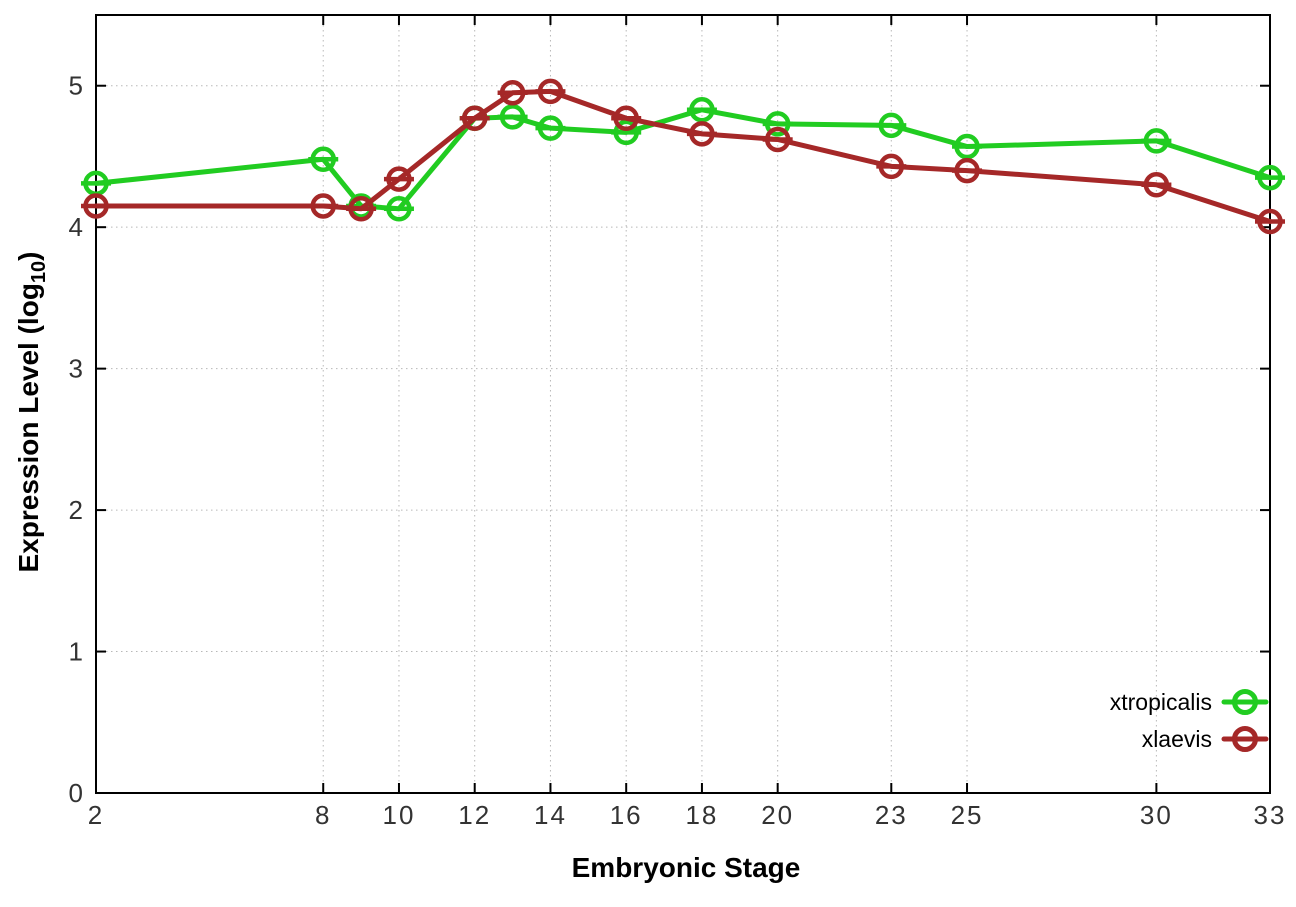 This screenshot has height=907, width=1296. I want to click on x-tick-label: 20, so click(777, 815).